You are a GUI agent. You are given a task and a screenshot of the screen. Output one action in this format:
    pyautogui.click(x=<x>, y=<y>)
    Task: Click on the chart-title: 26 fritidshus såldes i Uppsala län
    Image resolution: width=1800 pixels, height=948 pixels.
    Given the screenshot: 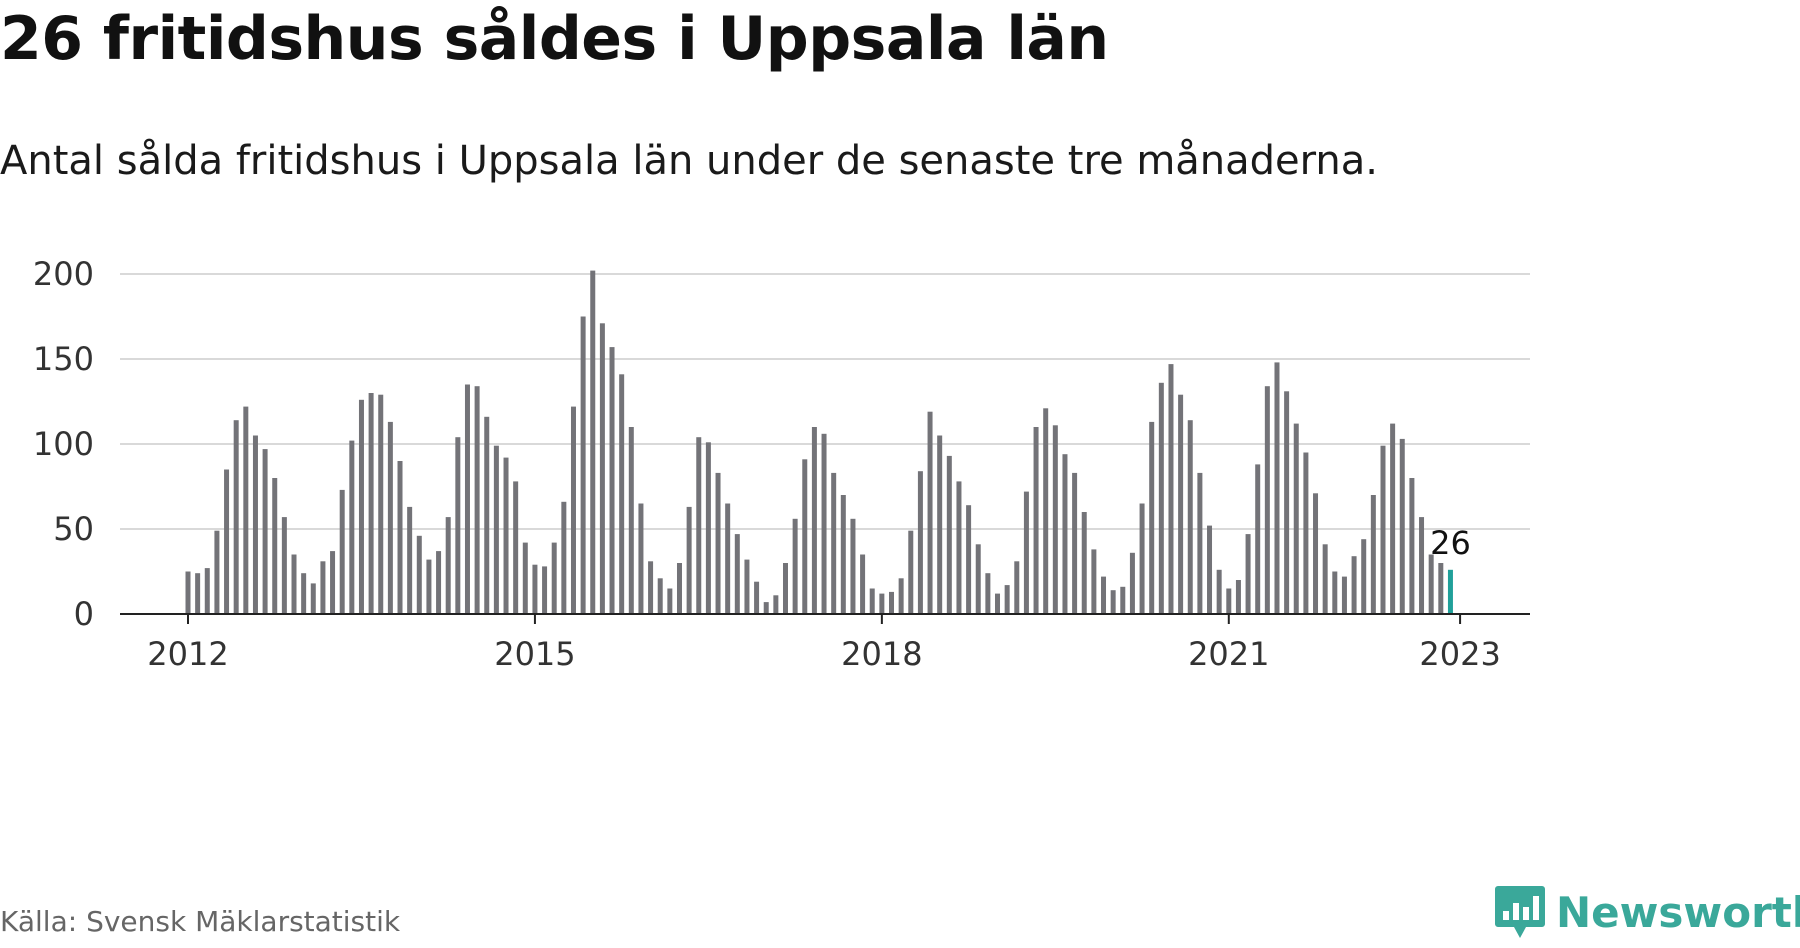 What is the action you would take?
    pyautogui.click(x=554, y=39)
    